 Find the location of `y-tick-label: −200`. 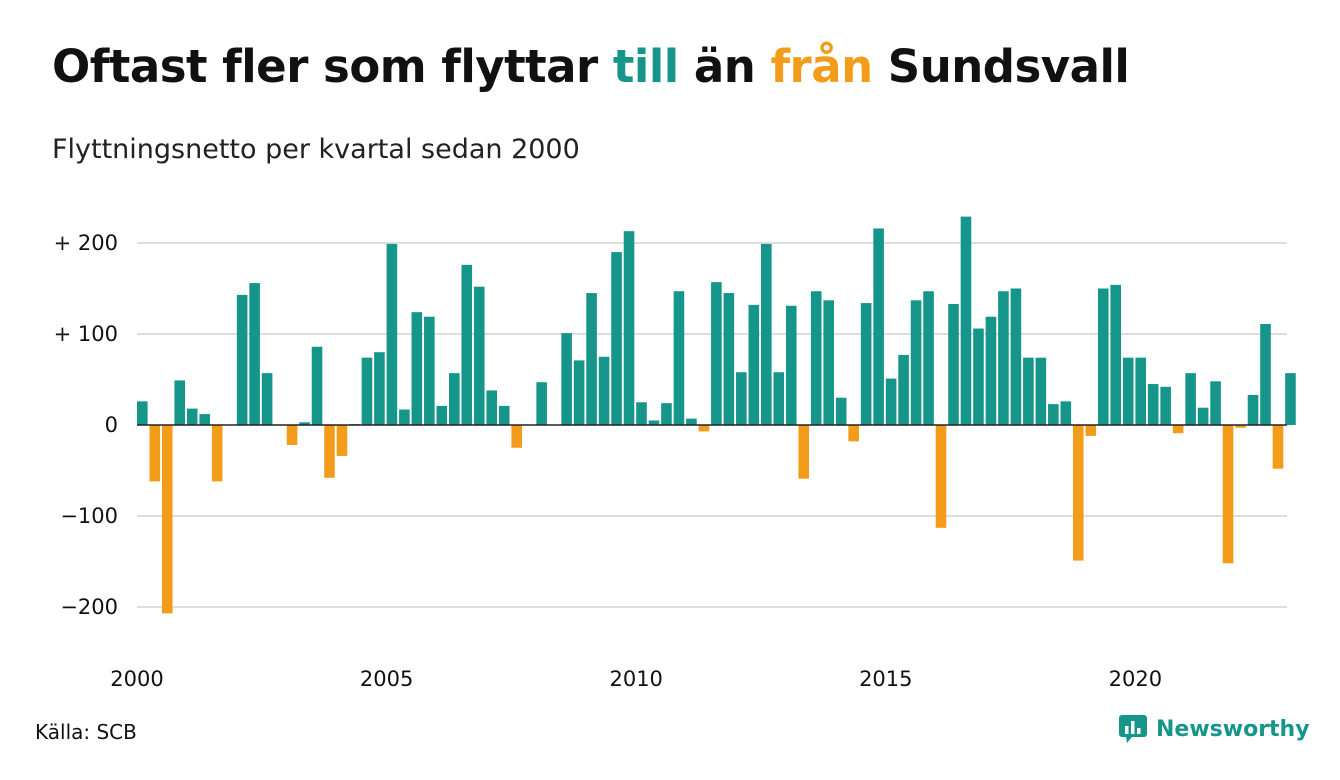

y-tick-label: −200 is located at coordinates (89, 607).